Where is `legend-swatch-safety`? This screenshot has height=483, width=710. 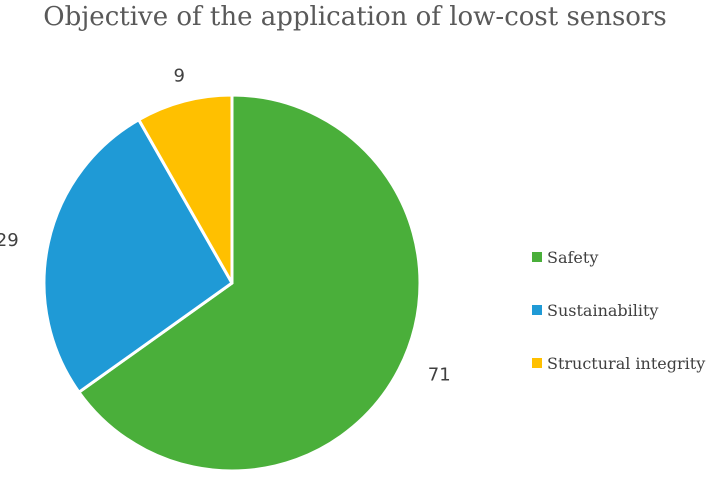
legend-swatch-safety is located at coordinates (537, 257).